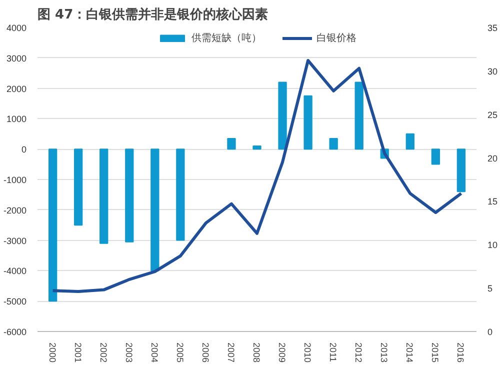 The image size is (500, 365). I want to click on x-tick-label: 2013, so click(384, 352).